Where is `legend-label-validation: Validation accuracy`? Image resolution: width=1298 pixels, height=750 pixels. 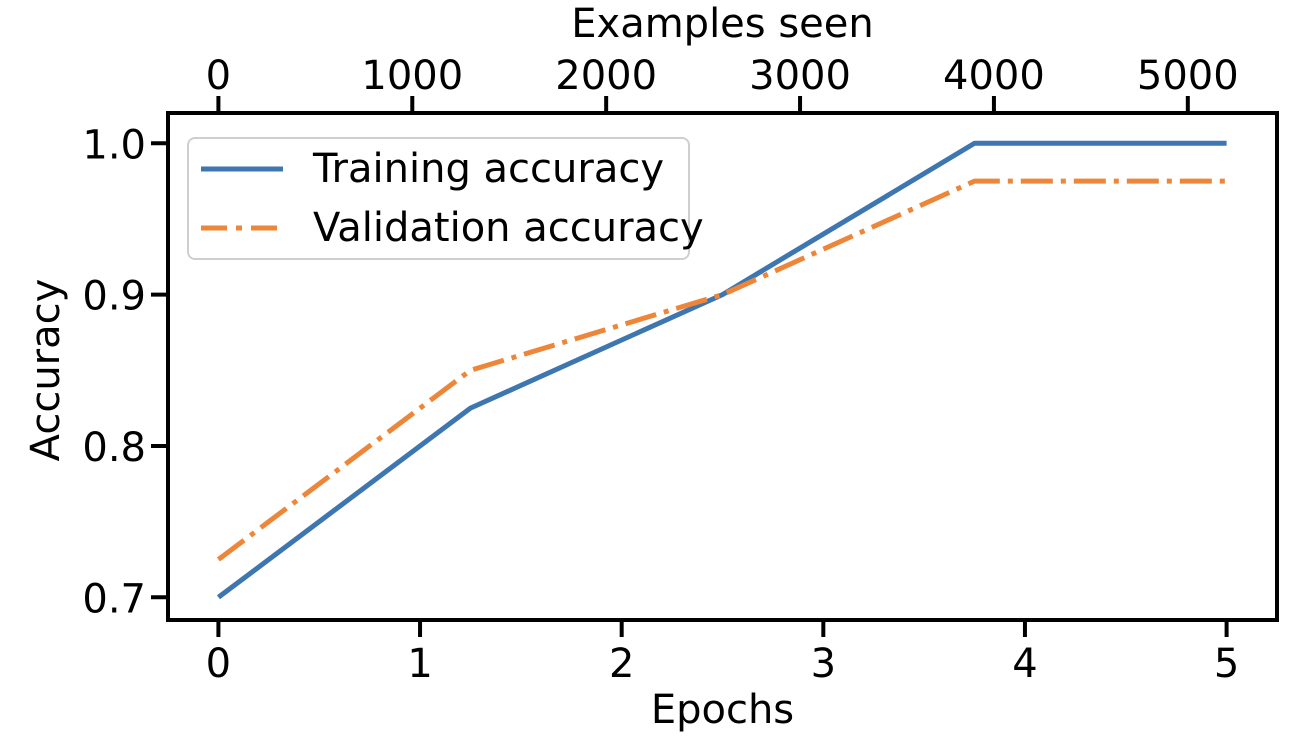 legend-label-validation: Validation accuracy is located at coordinates (508, 228).